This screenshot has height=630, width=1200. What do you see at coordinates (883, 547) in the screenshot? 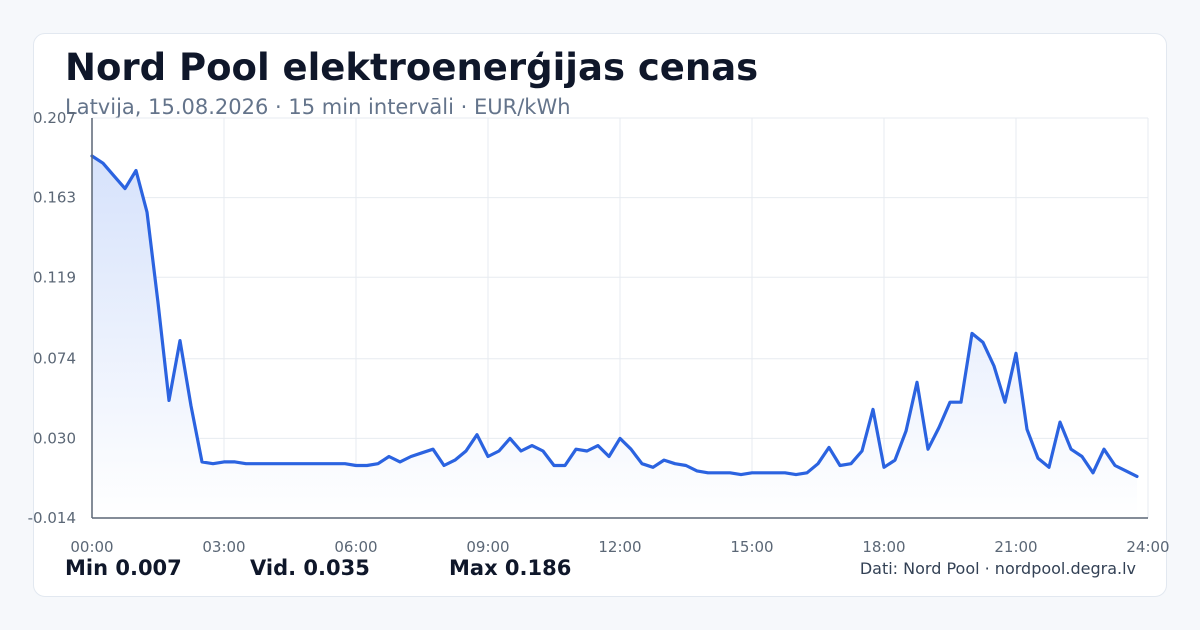
I see `x-tick-label: 18:00` at bounding box center [883, 547].